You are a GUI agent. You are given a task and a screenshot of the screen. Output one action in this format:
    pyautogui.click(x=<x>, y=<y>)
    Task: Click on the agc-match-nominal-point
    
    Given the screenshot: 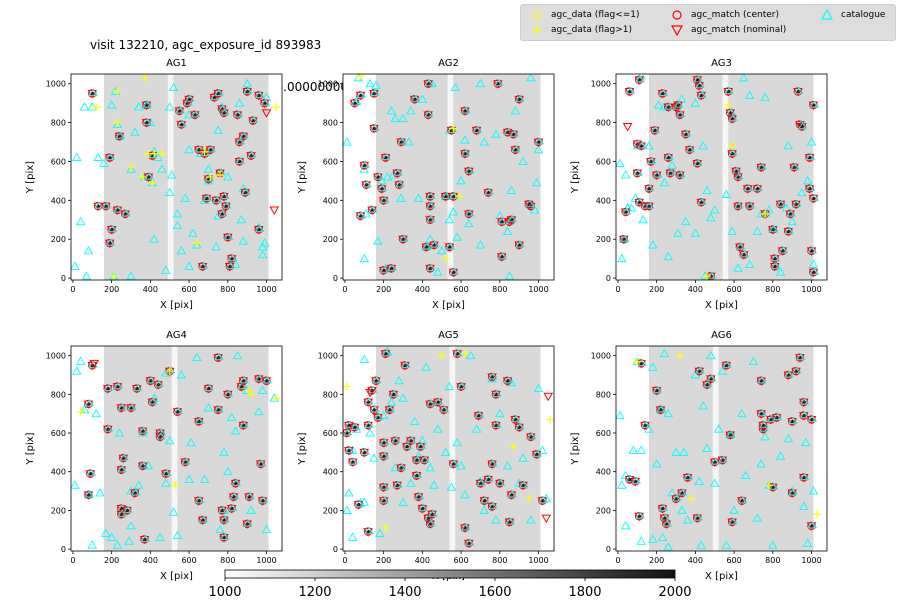 What is the action you would take?
    pyautogui.click(x=274, y=211)
    